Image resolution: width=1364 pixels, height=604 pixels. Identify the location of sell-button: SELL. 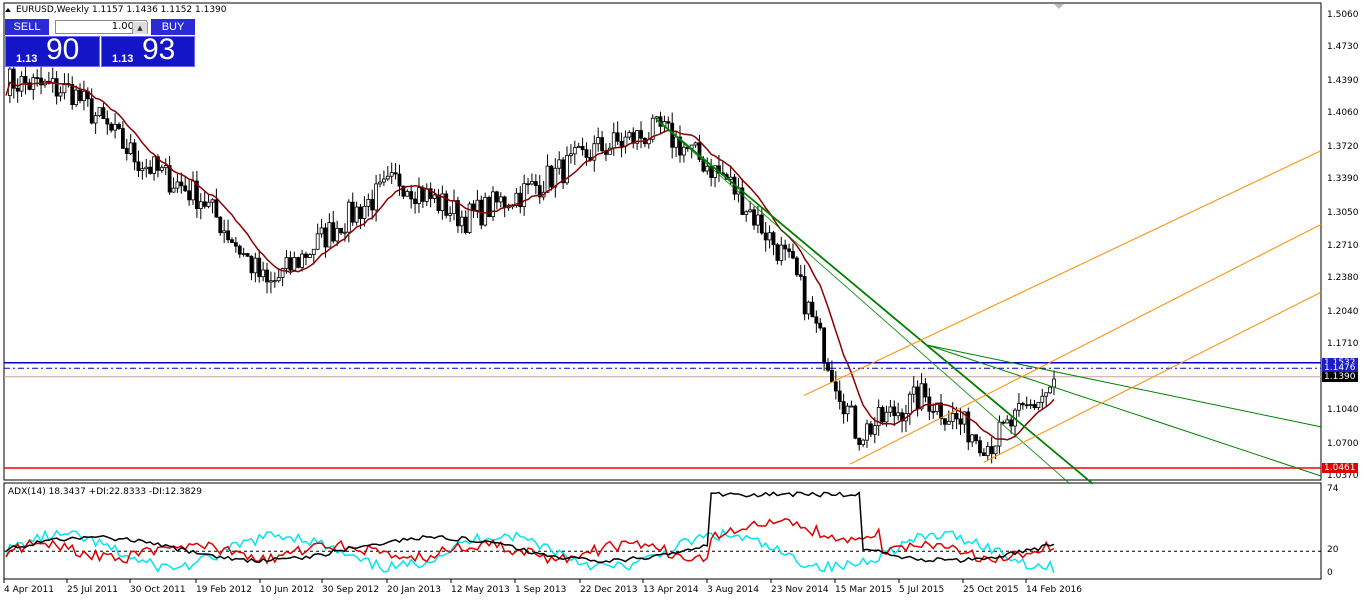
(27, 27).